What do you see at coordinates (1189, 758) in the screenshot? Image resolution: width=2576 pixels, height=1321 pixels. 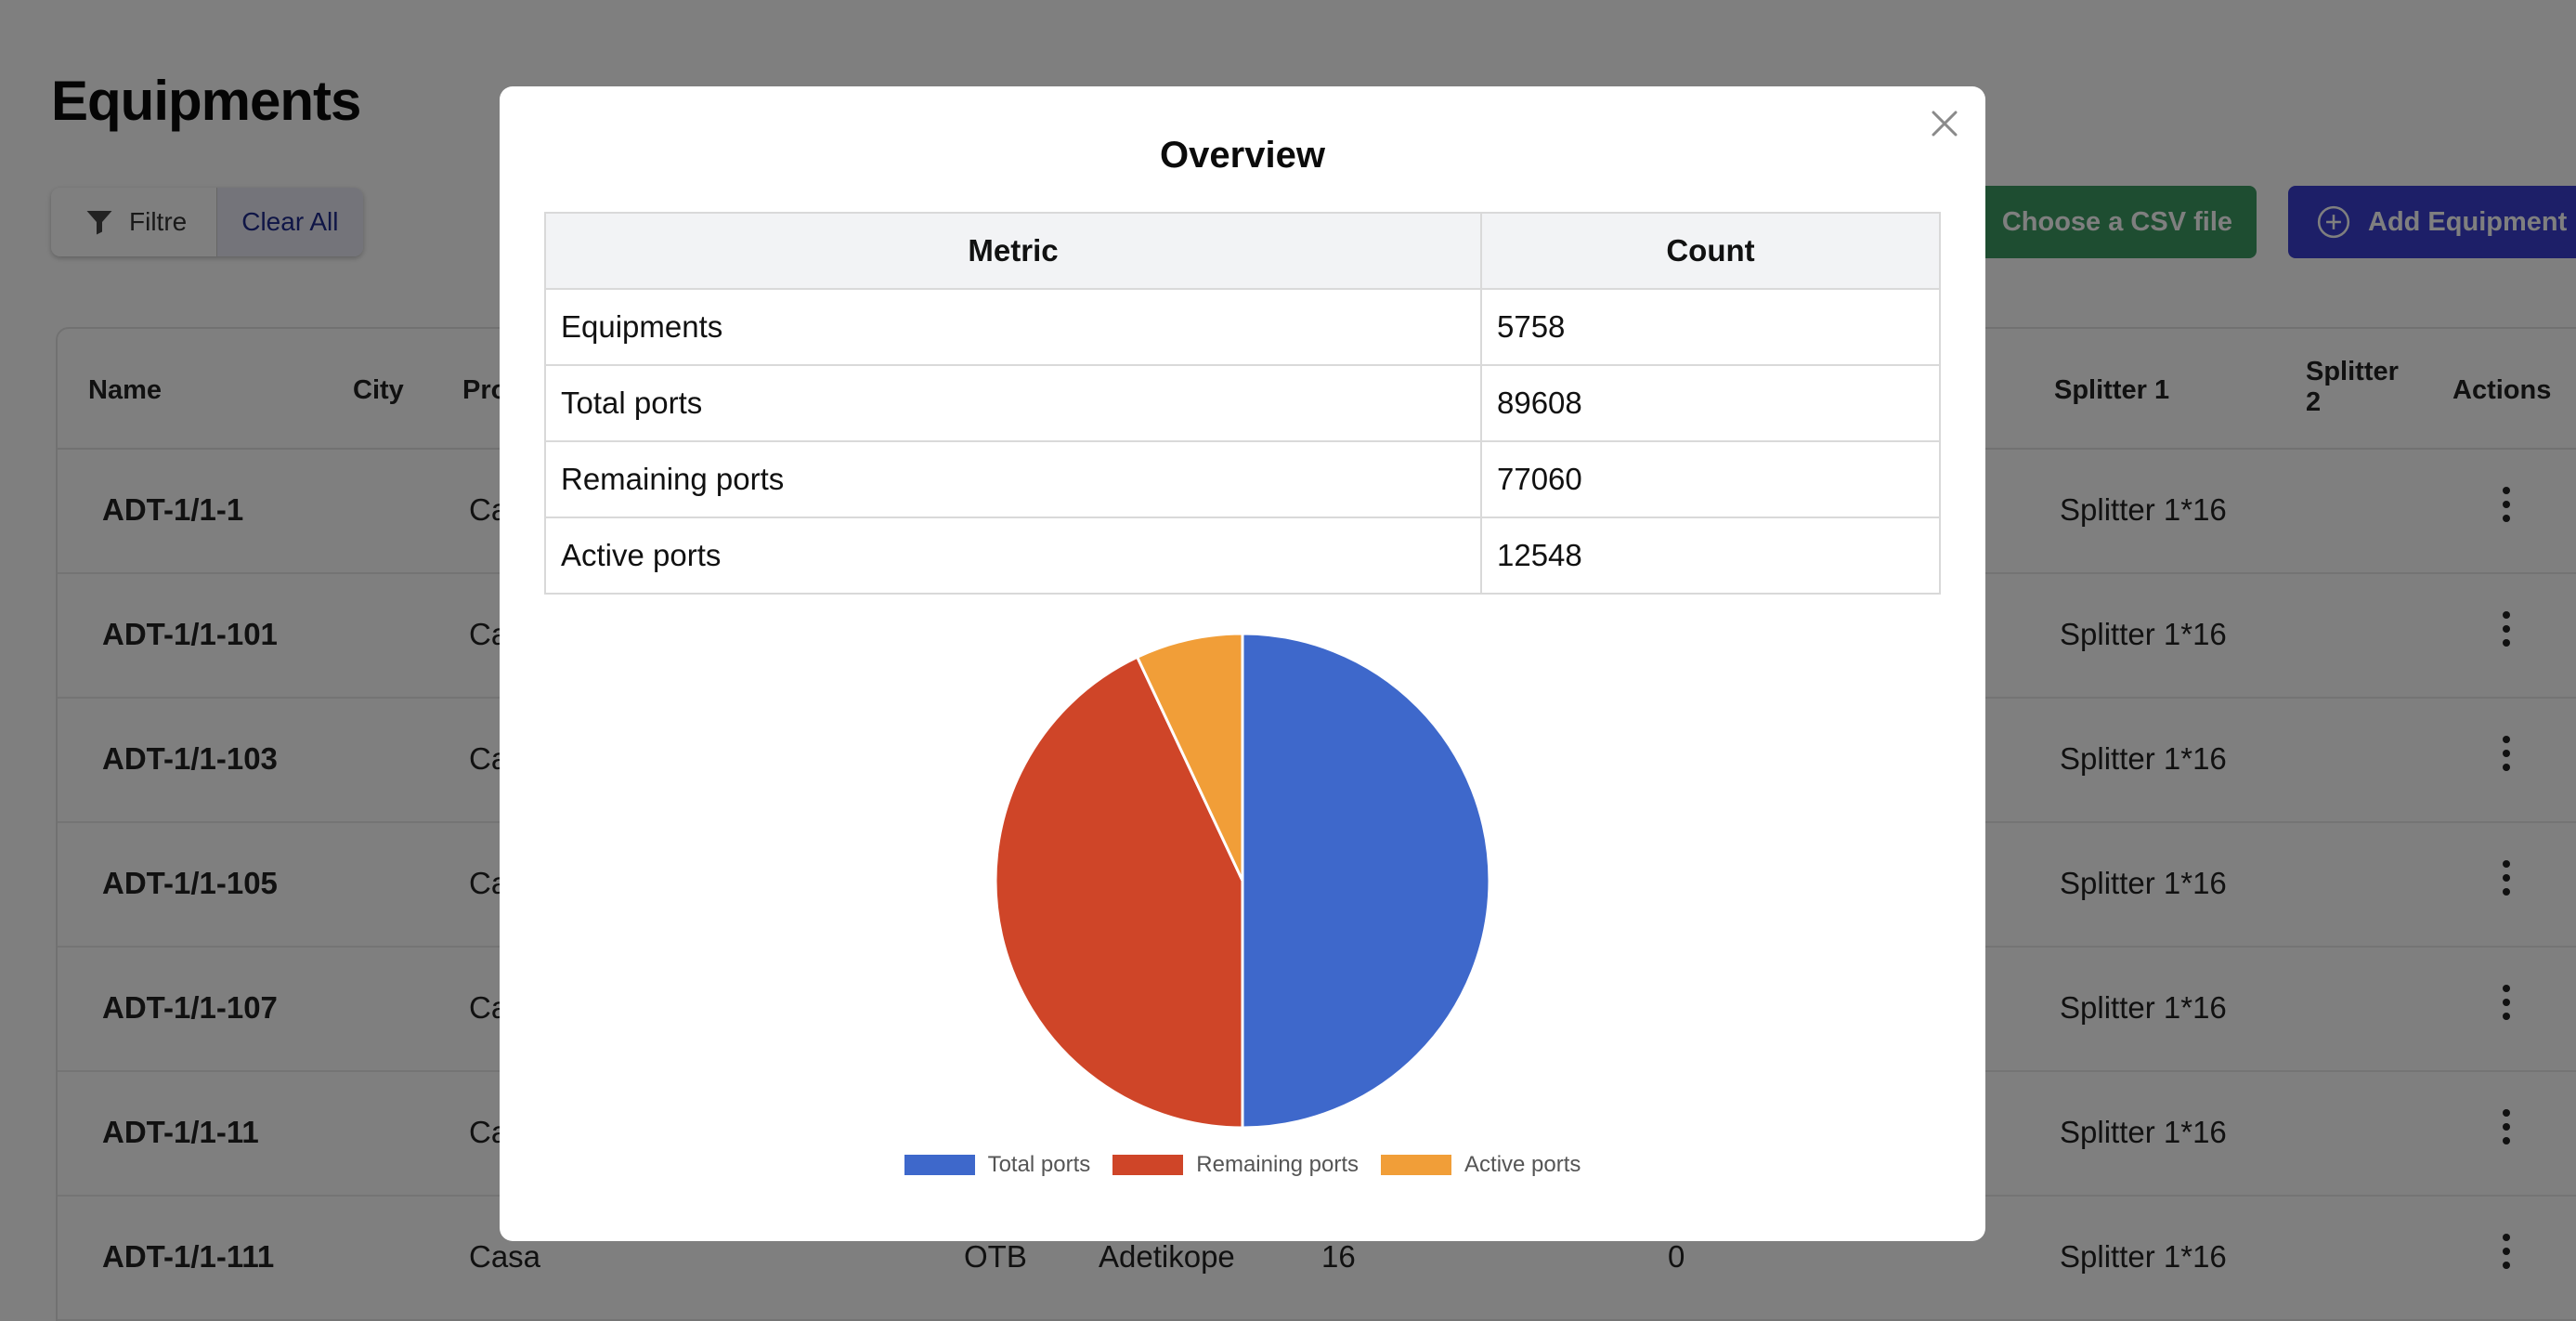 I see `pie-slice-active-ports` at bounding box center [1189, 758].